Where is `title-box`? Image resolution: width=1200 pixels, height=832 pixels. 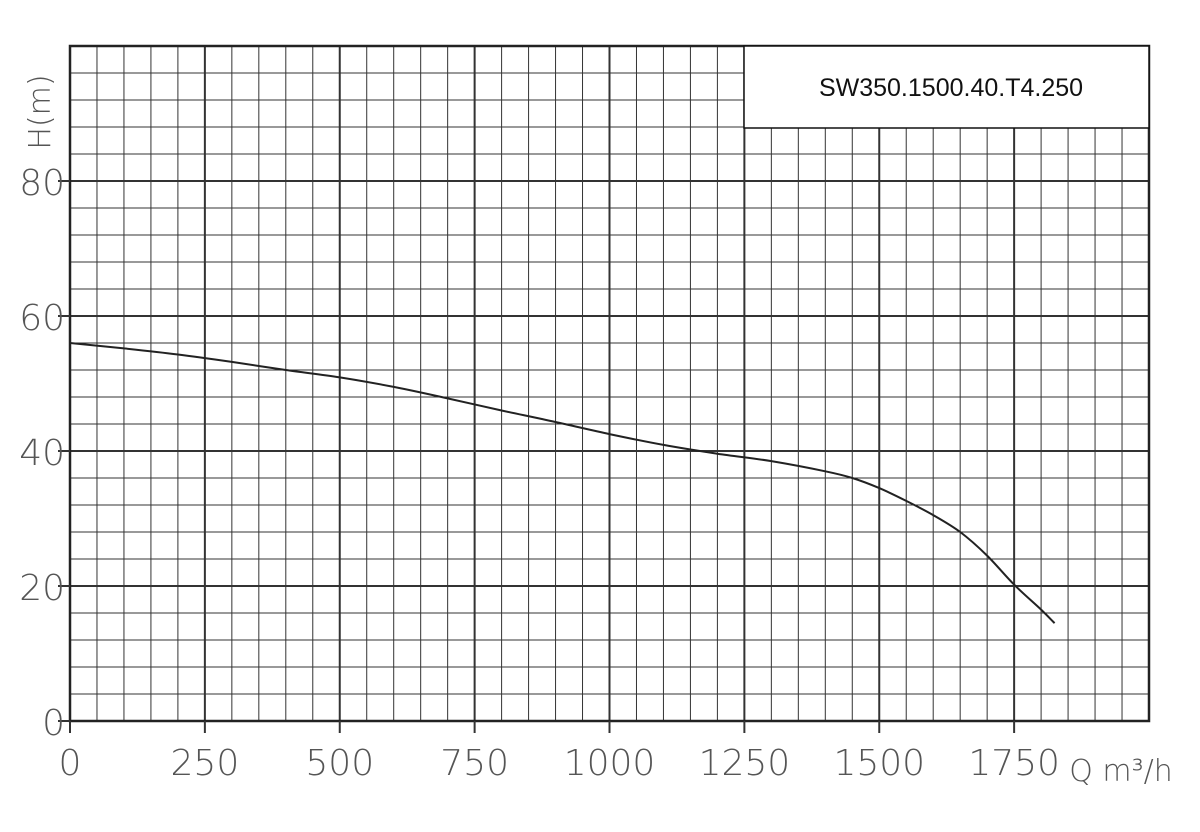 title-box is located at coordinates (946, 87).